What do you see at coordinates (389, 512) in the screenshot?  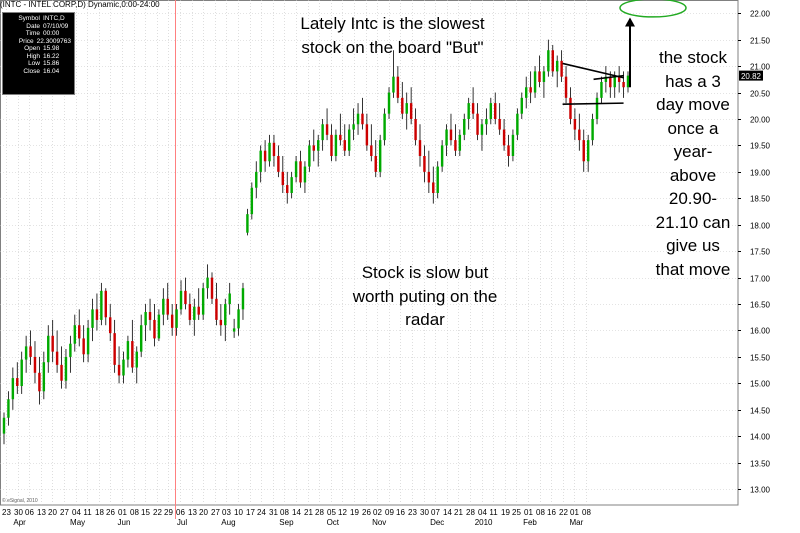 I see `x-tick-label: 09` at bounding box center [389, 512].